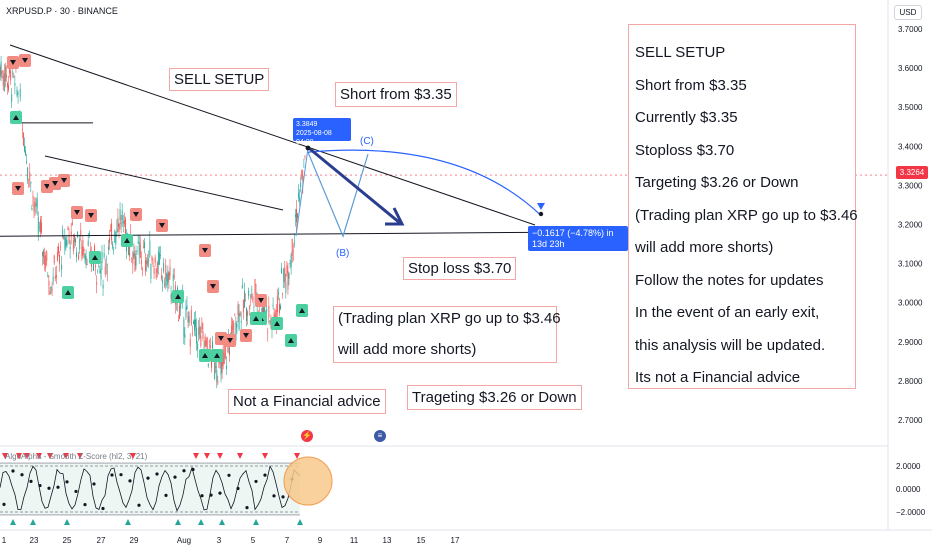 The height and width of the screenshot is (550, 932). Describe the element at coordinates (455, 540) in the screenshot. I see `time-tick-label: 17` at that location.